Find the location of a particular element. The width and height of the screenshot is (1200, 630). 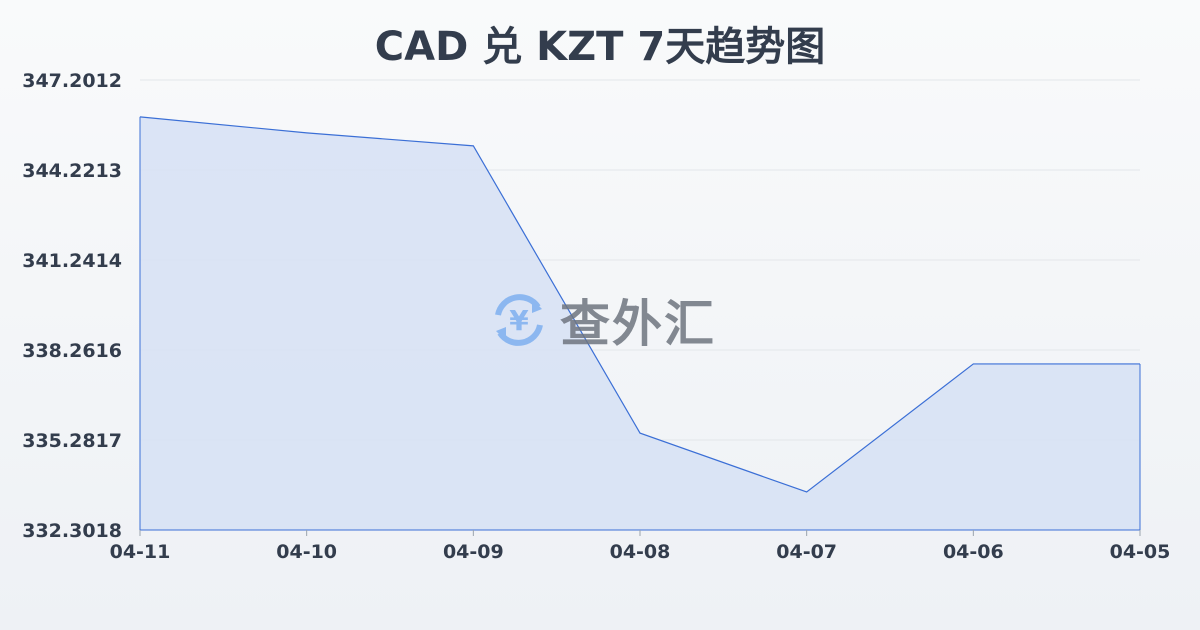

watermark: ¥ 查外汇 is located at coordinates (602, 320).